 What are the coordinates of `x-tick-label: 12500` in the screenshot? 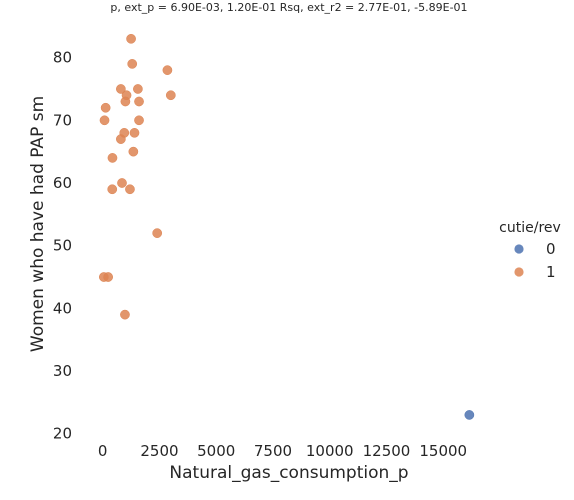 It's located at (387, 451).